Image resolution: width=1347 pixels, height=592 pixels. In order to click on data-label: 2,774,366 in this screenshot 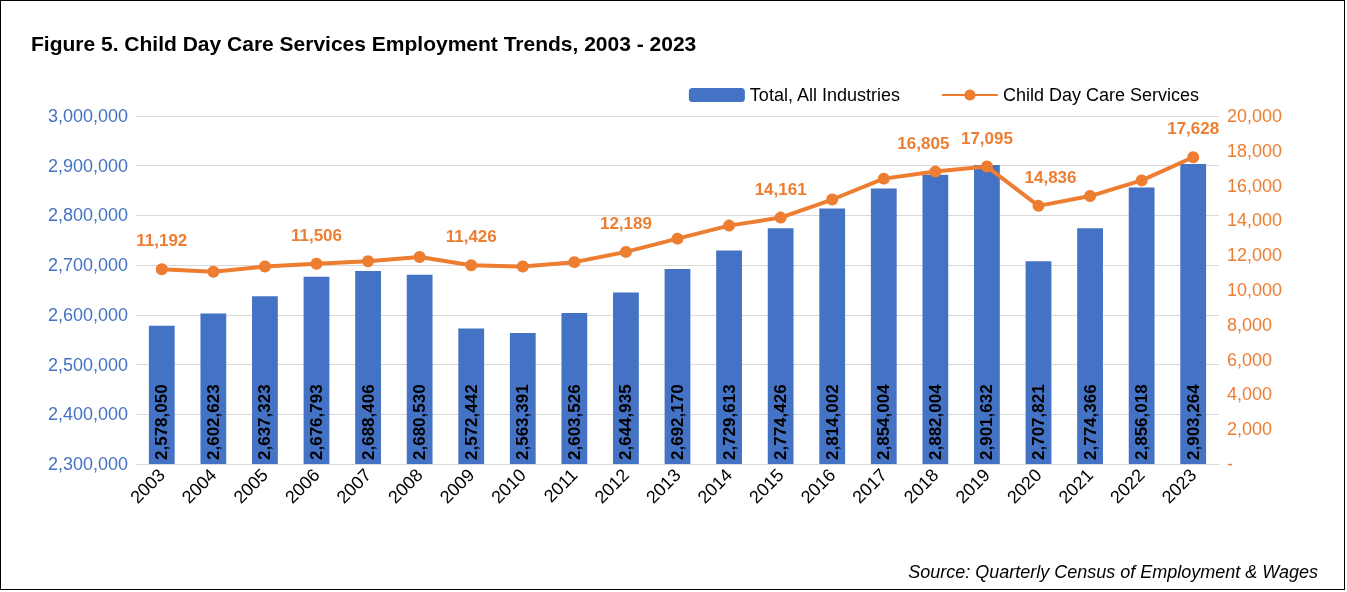, I will do `click(1090, 422)`.